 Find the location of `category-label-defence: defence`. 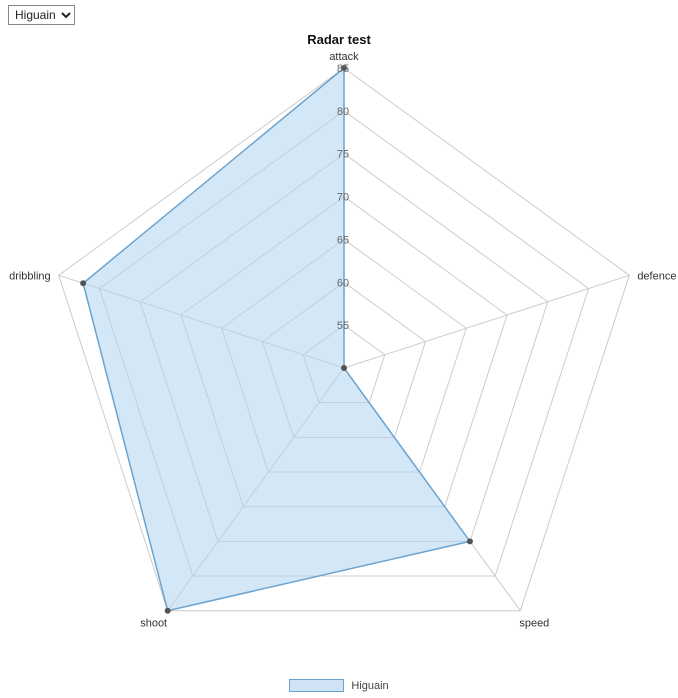

category-label-defence: defence is located at coordinates (656, 276).